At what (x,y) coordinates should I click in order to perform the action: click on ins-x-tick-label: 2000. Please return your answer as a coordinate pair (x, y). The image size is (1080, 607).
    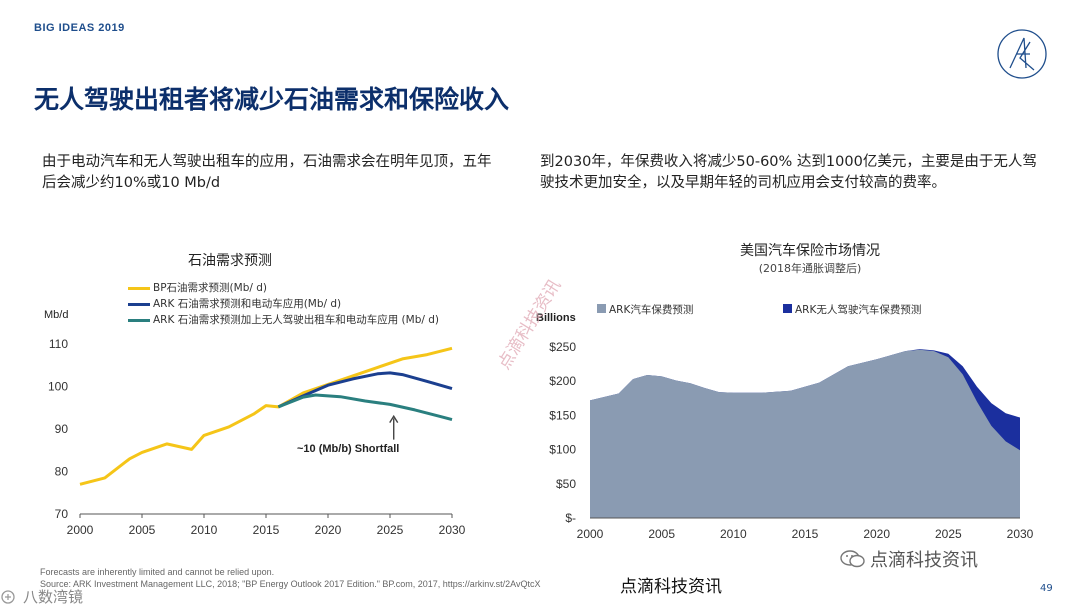
    Looking at the image, I should click on (590, 534).